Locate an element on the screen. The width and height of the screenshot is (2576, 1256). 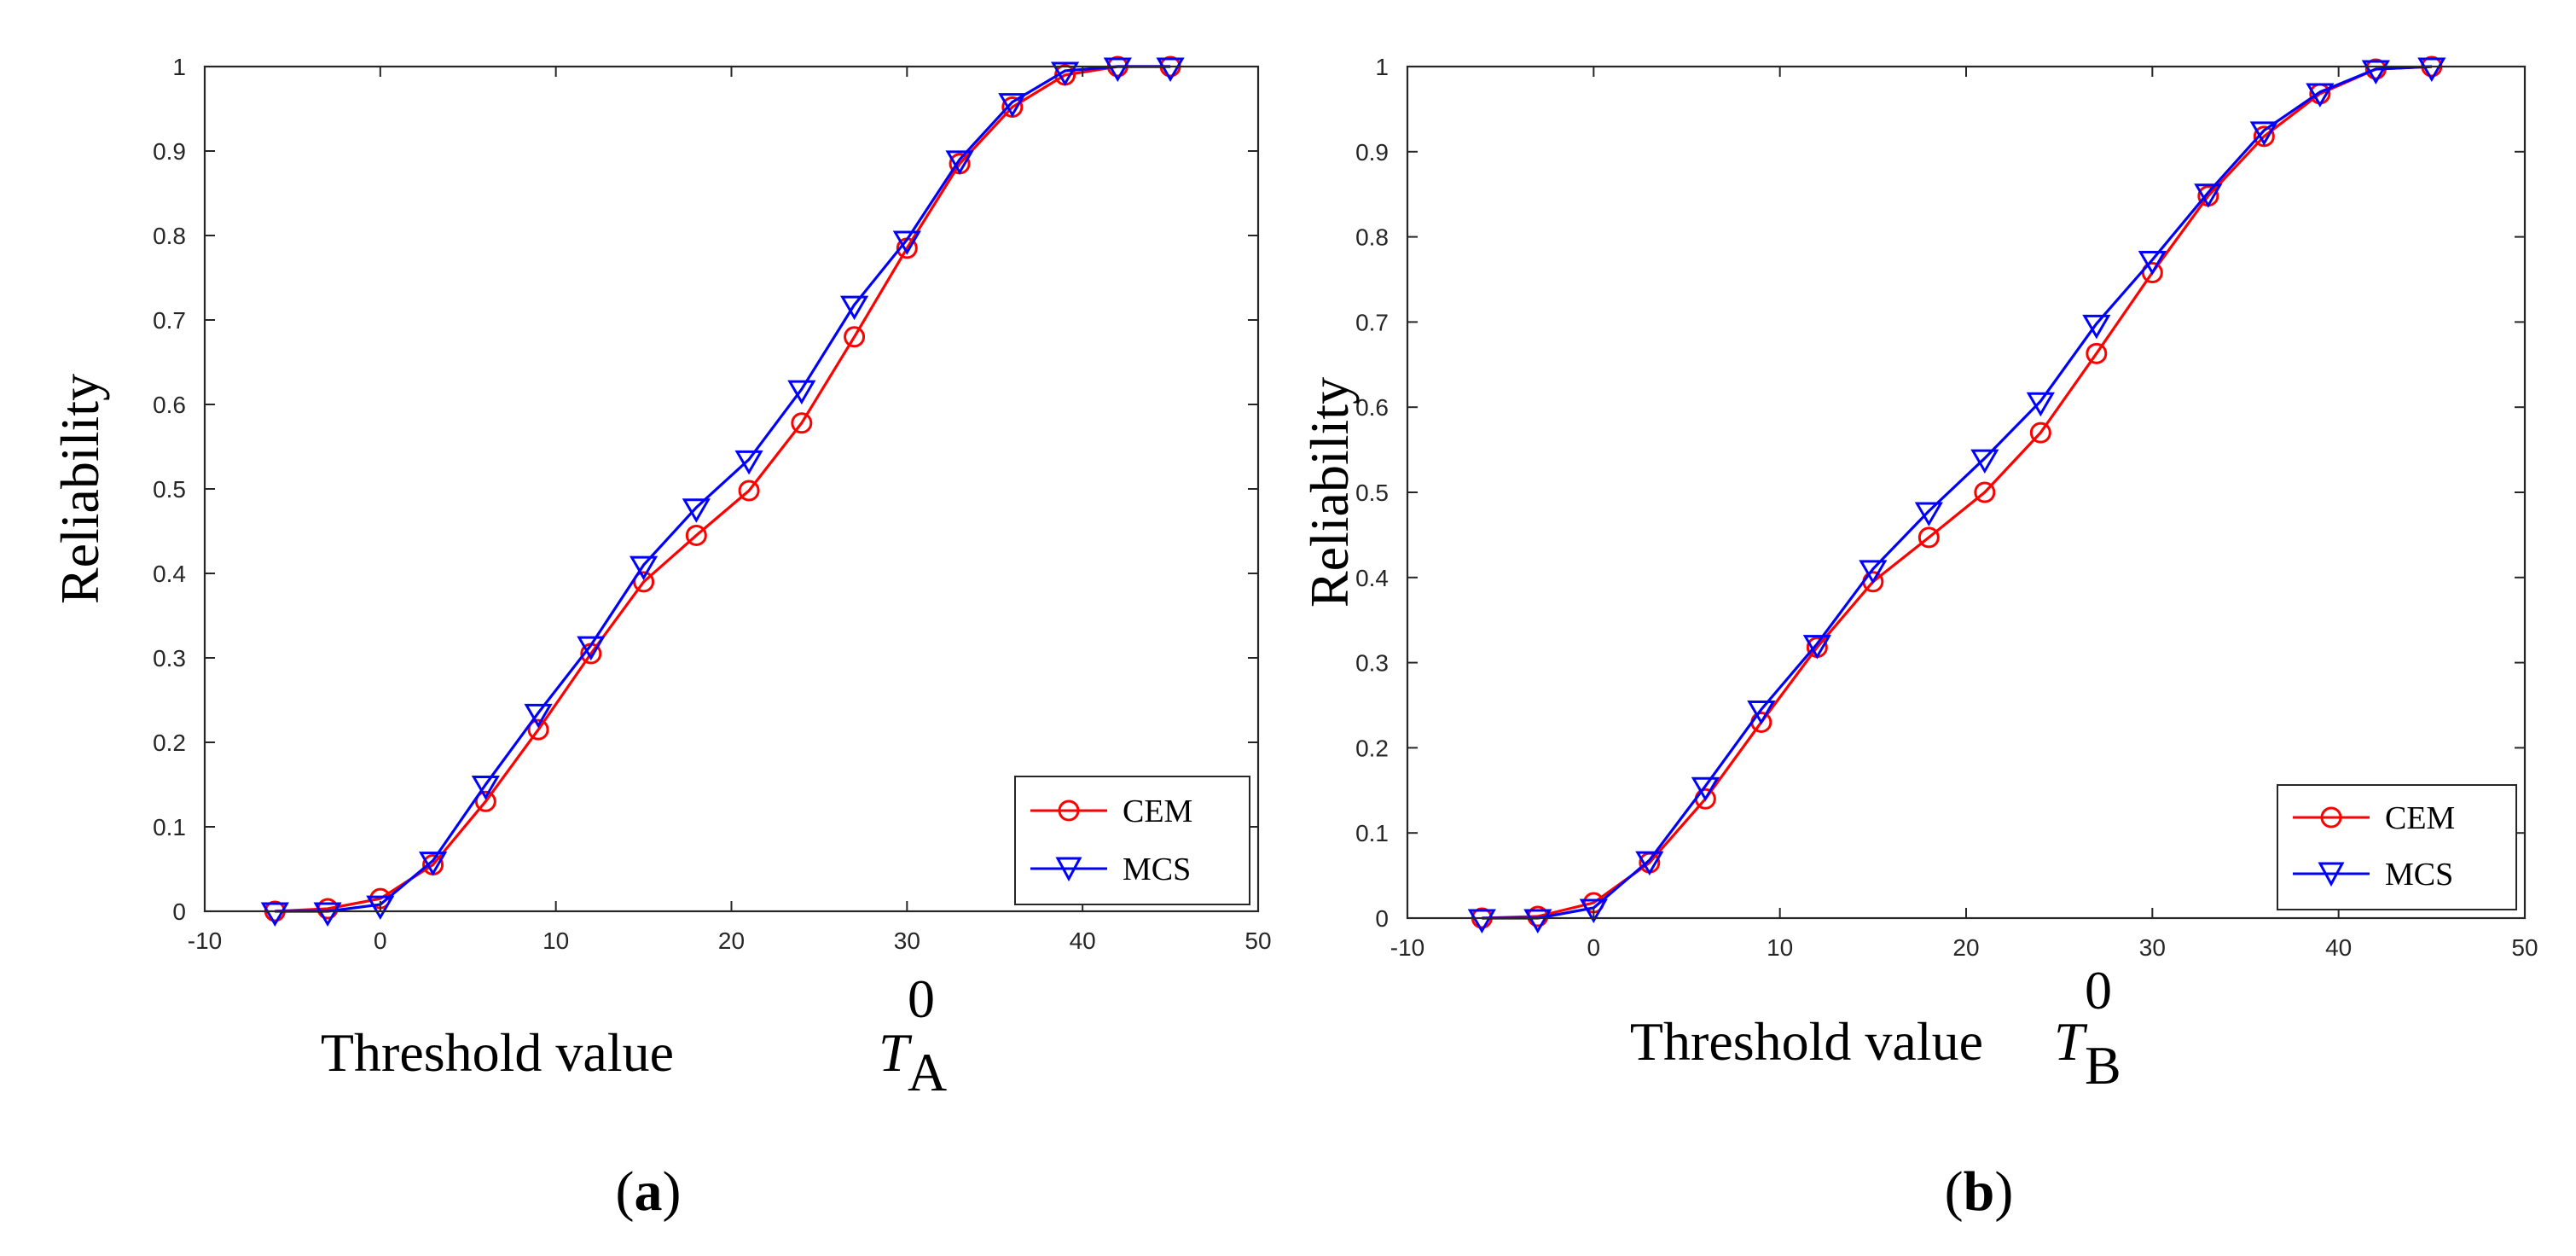
x-axis-superscript-a: 0 is located at coordinates (921, 998).